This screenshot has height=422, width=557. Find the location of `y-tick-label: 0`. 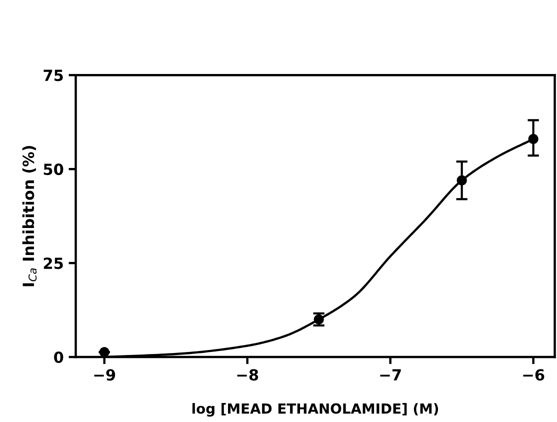

y-tick-label: 0 is located at coordinates (59, 357).